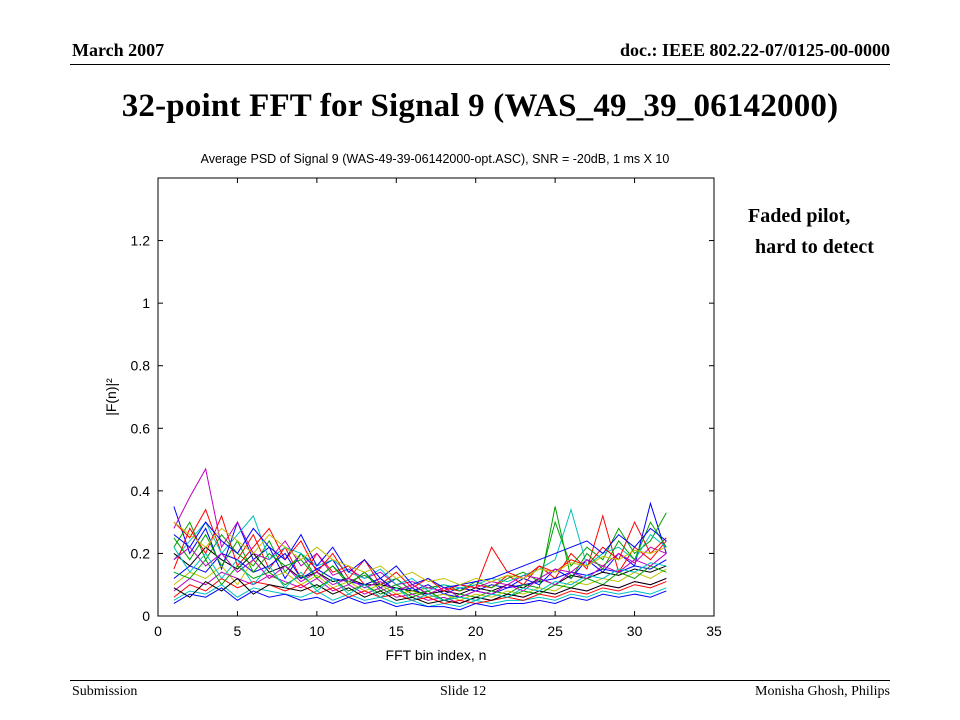 The width and height of the screenshot is (960, 720). Describe the element at coordinates (755, 50) in the screenshot. I see `header-doc-id: doc.: IEEE 802.22-07/0125-00-0000` at that location.